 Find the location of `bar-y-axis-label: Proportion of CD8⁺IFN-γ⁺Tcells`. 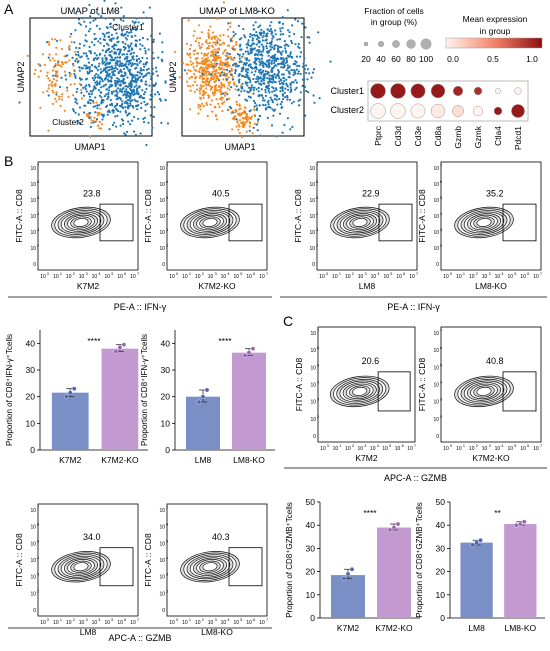

bar-y-axis-label: Proportion of CD8⁺IFN-γ⁺Tcells is located at coordinates (9, 390).